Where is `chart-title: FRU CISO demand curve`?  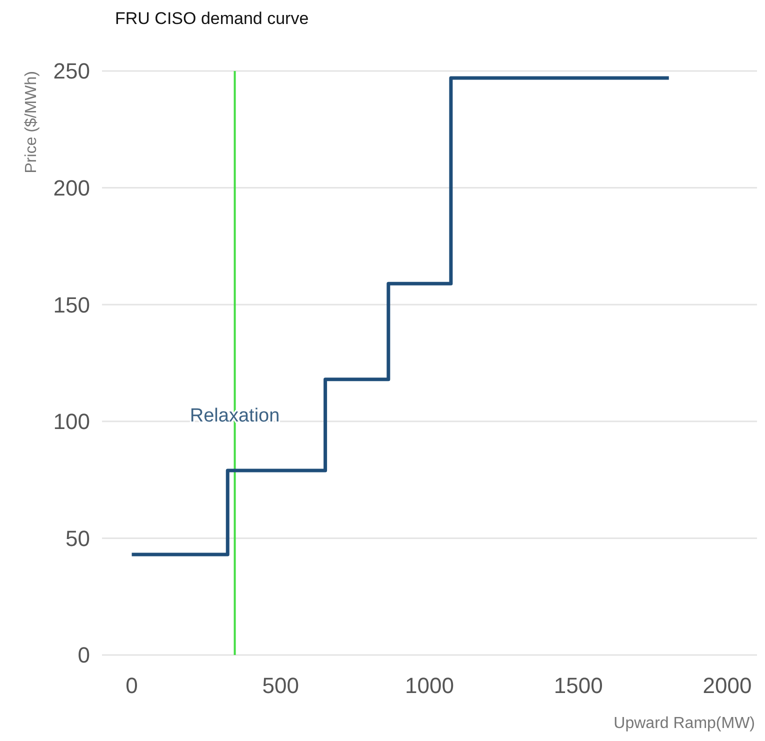 chart-title: FRU CISO demand curve is located at coordinates (212, 18).